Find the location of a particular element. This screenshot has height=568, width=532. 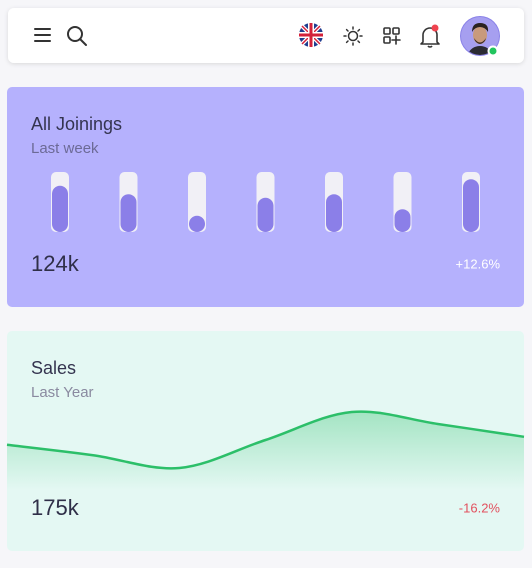

search-button is located at coordinates (77, 36).